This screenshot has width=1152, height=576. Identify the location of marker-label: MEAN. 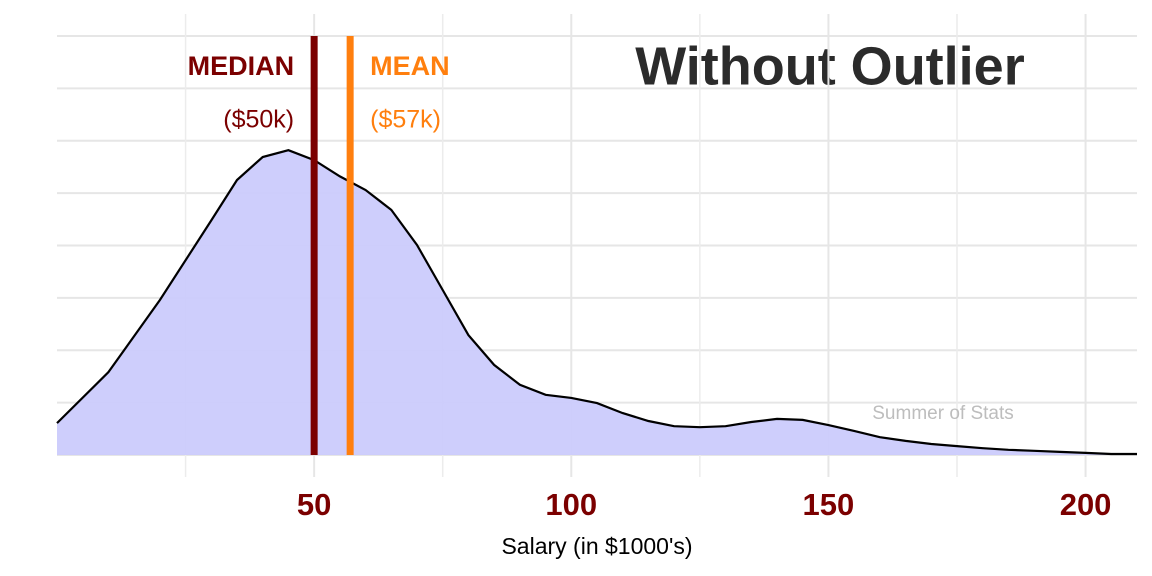
(410, 66).